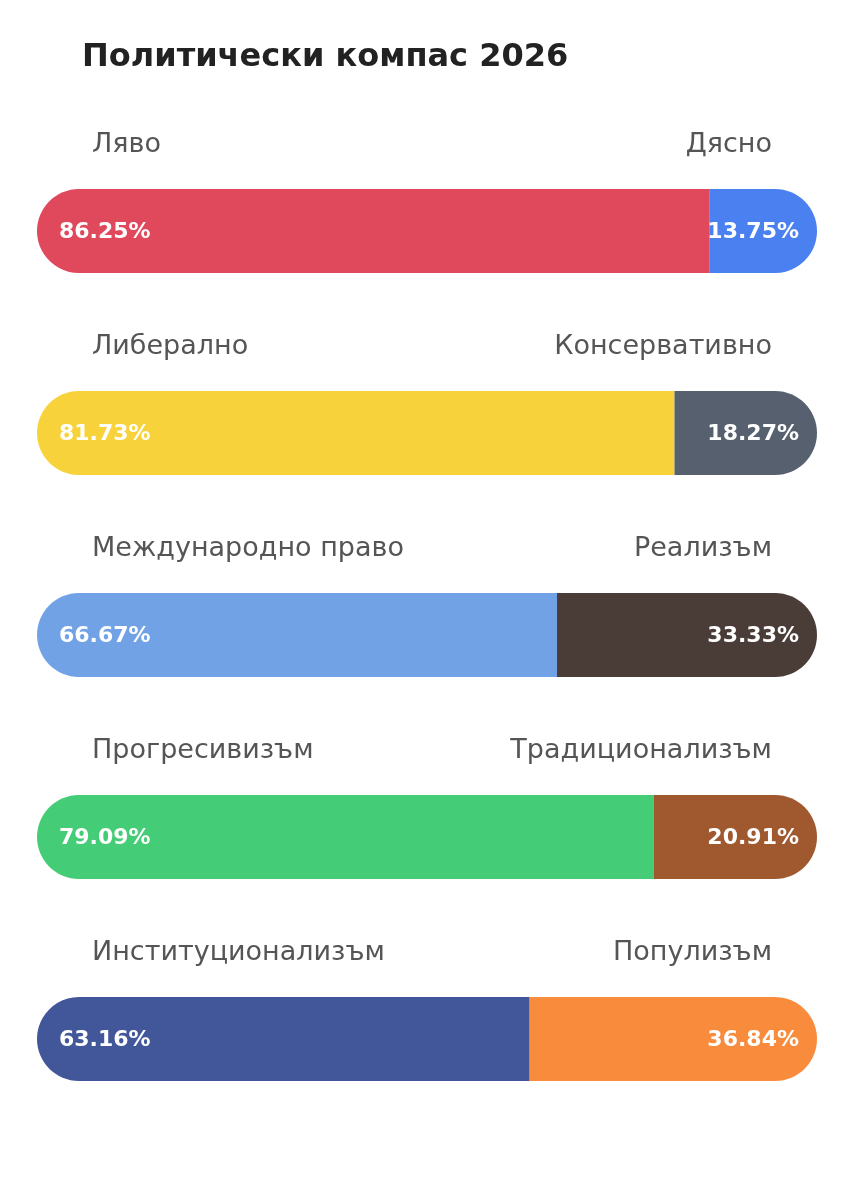  Describe the element at coordinates (753, 836) in the screenshot. I see `data-label: 20.91%` at that location.